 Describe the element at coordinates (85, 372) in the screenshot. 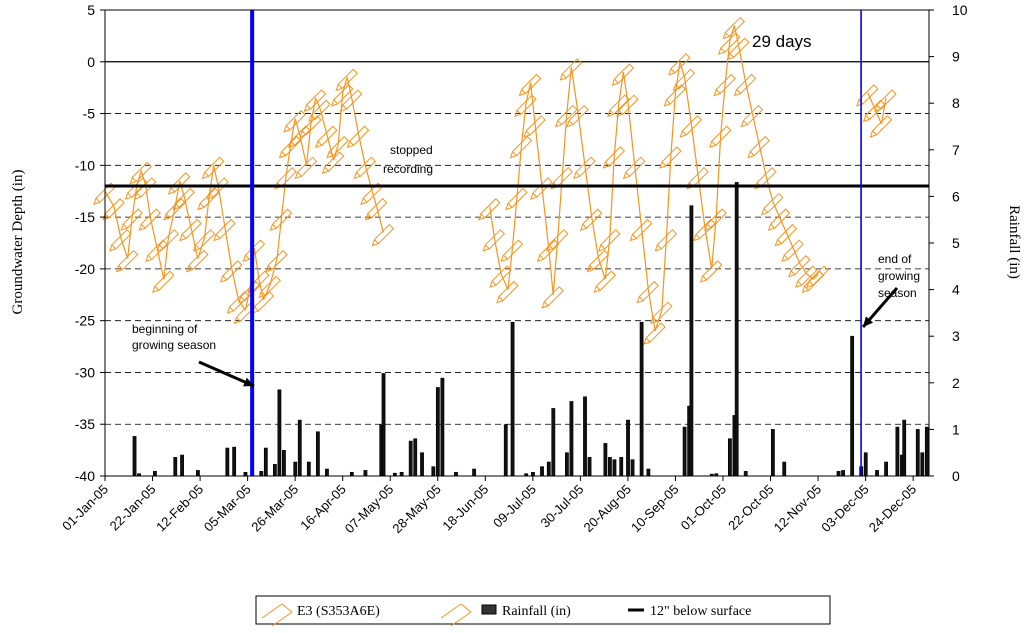

I see `y-tick-label: -30` at that location.